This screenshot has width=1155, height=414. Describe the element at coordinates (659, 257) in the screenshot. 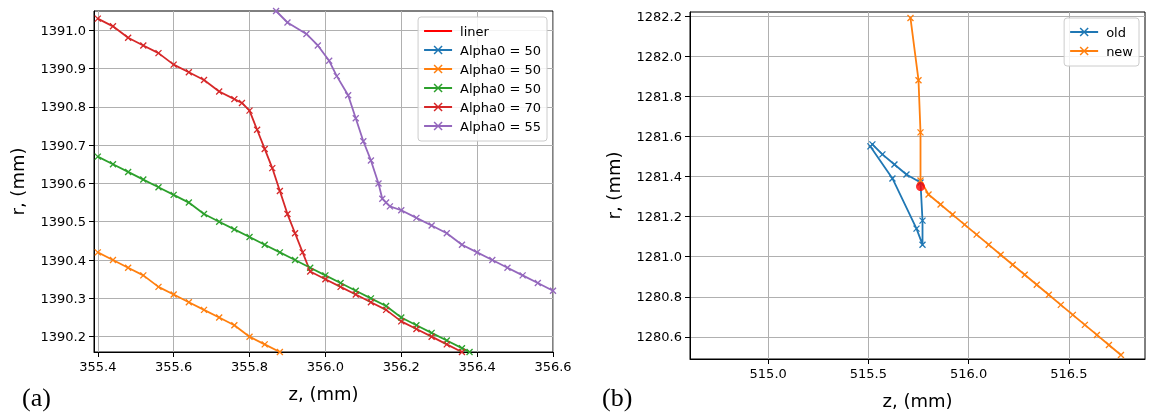

I see `y-tick-label: 1281.0` at that location.